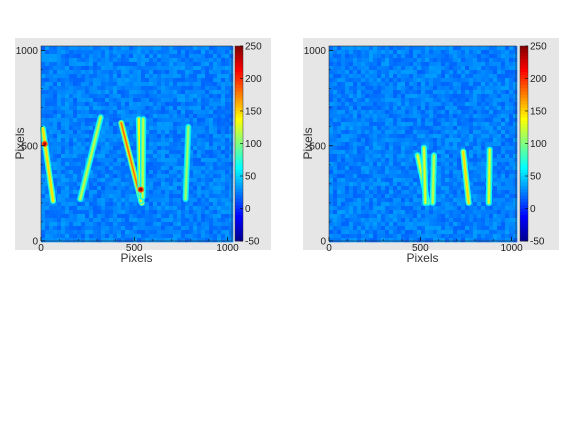 The image size is (569, 427). Describe the element at coordinates (538, 79) in the screenshot. I see `colorbar-tick-label: 200` at that location.